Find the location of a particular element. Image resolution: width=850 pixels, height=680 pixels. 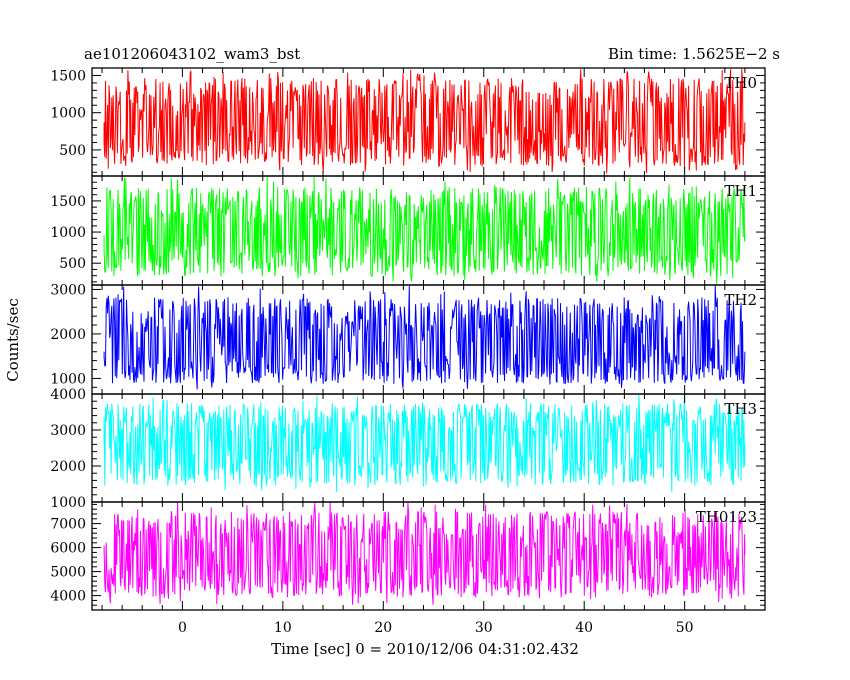

series-label-th2: TH2 is located at coordinates (740, 300).